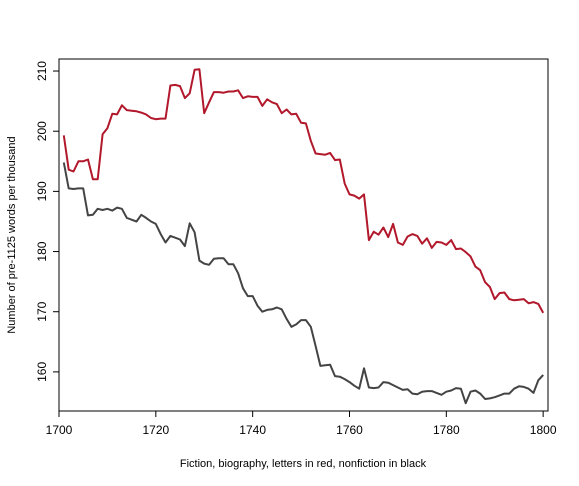 Image resolution: width=579 pixels, height=486 pixels. What do you see at coordinates (155, 430) in the screenshot?
I see `x-tick-label: 1720` at bounding box center [155, 430].